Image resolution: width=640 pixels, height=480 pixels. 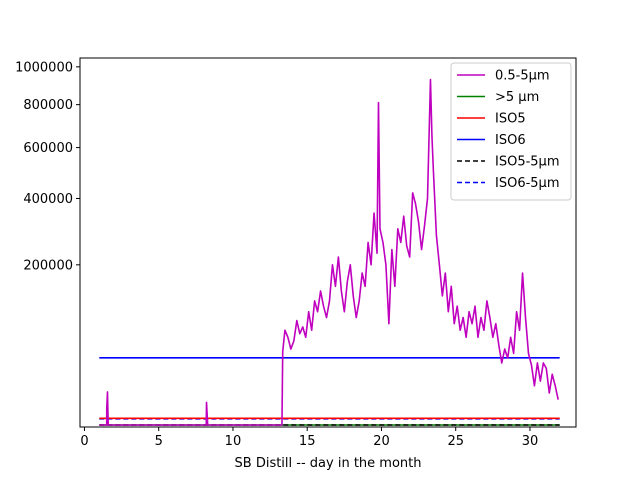 I want to click on legend-entry: ISO5, so click(x=510, y=119).